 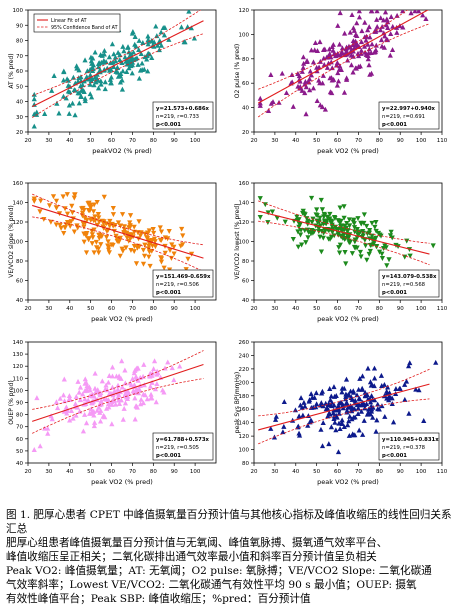 What do you see at coordinates (245, 133) in the screenshot?
I see `y-tick-label: 20` at bounding box center [245, 133].